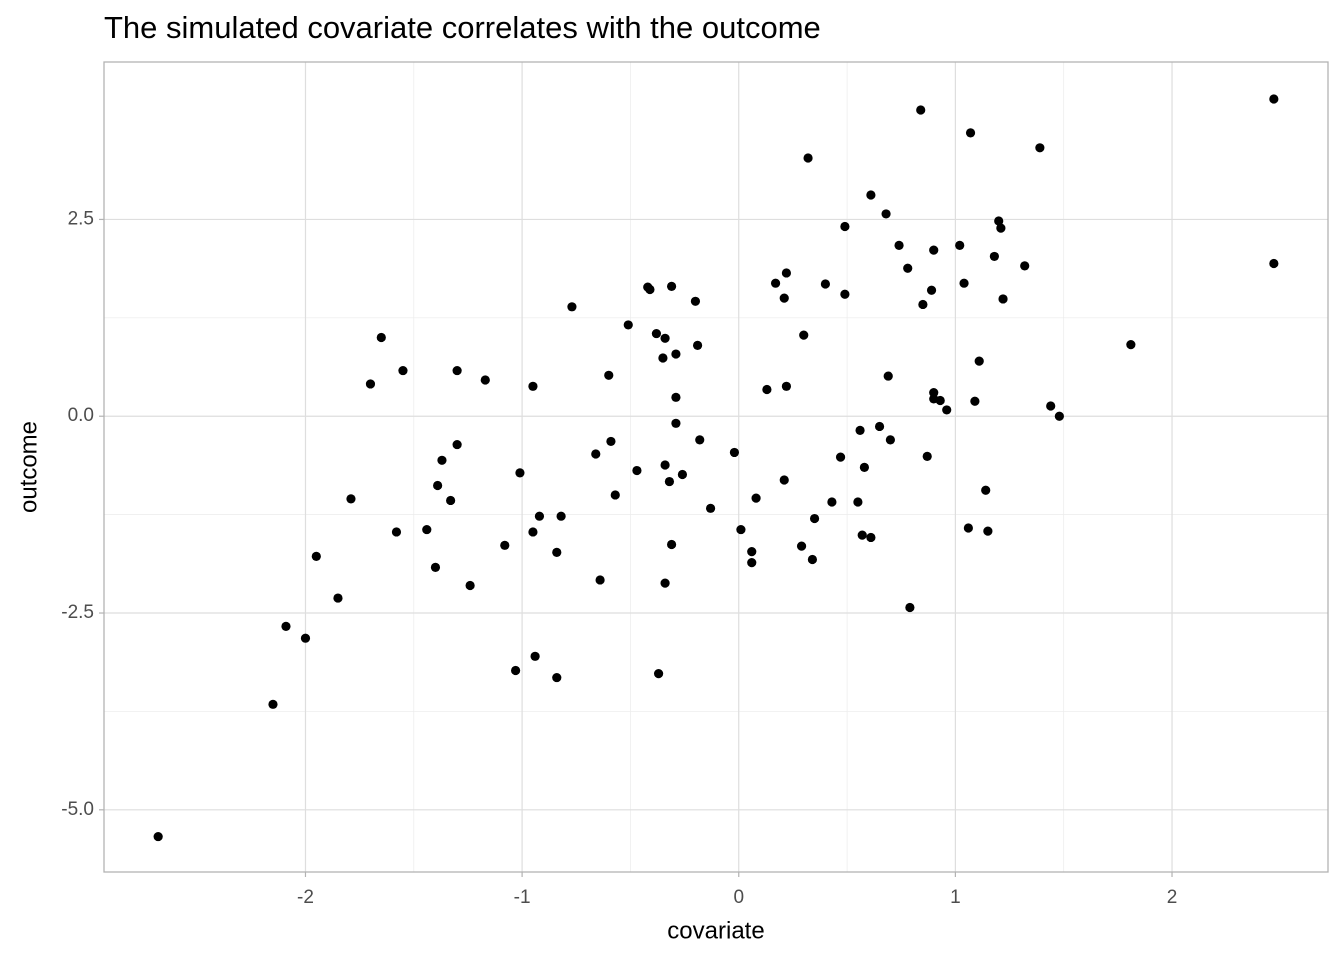 The image size is (1344, 960). Describe the element at coordinates (77, 809) in the screenshot. I see `y-tick-label: -5.0` at that location.